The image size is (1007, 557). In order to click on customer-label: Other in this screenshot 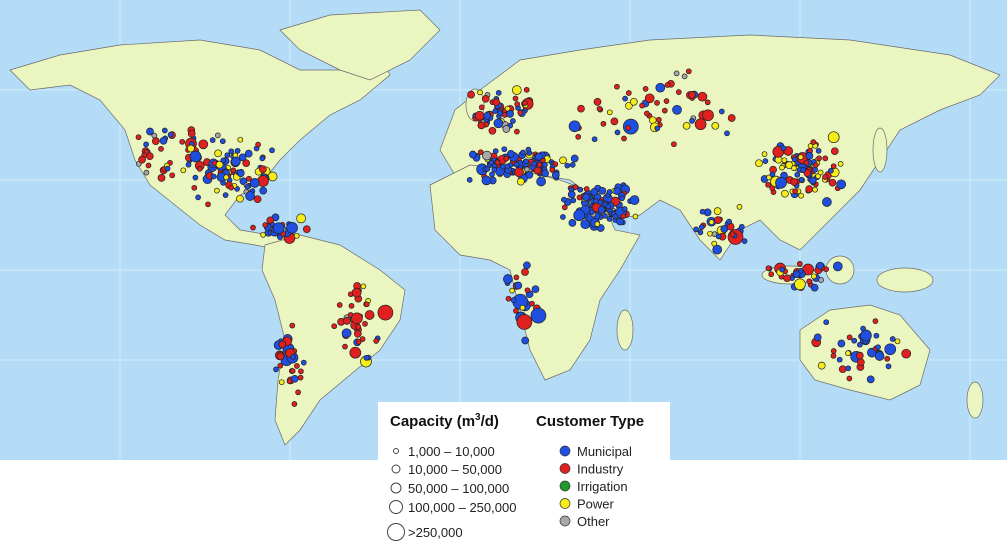, I will do `click(593, 521)`.